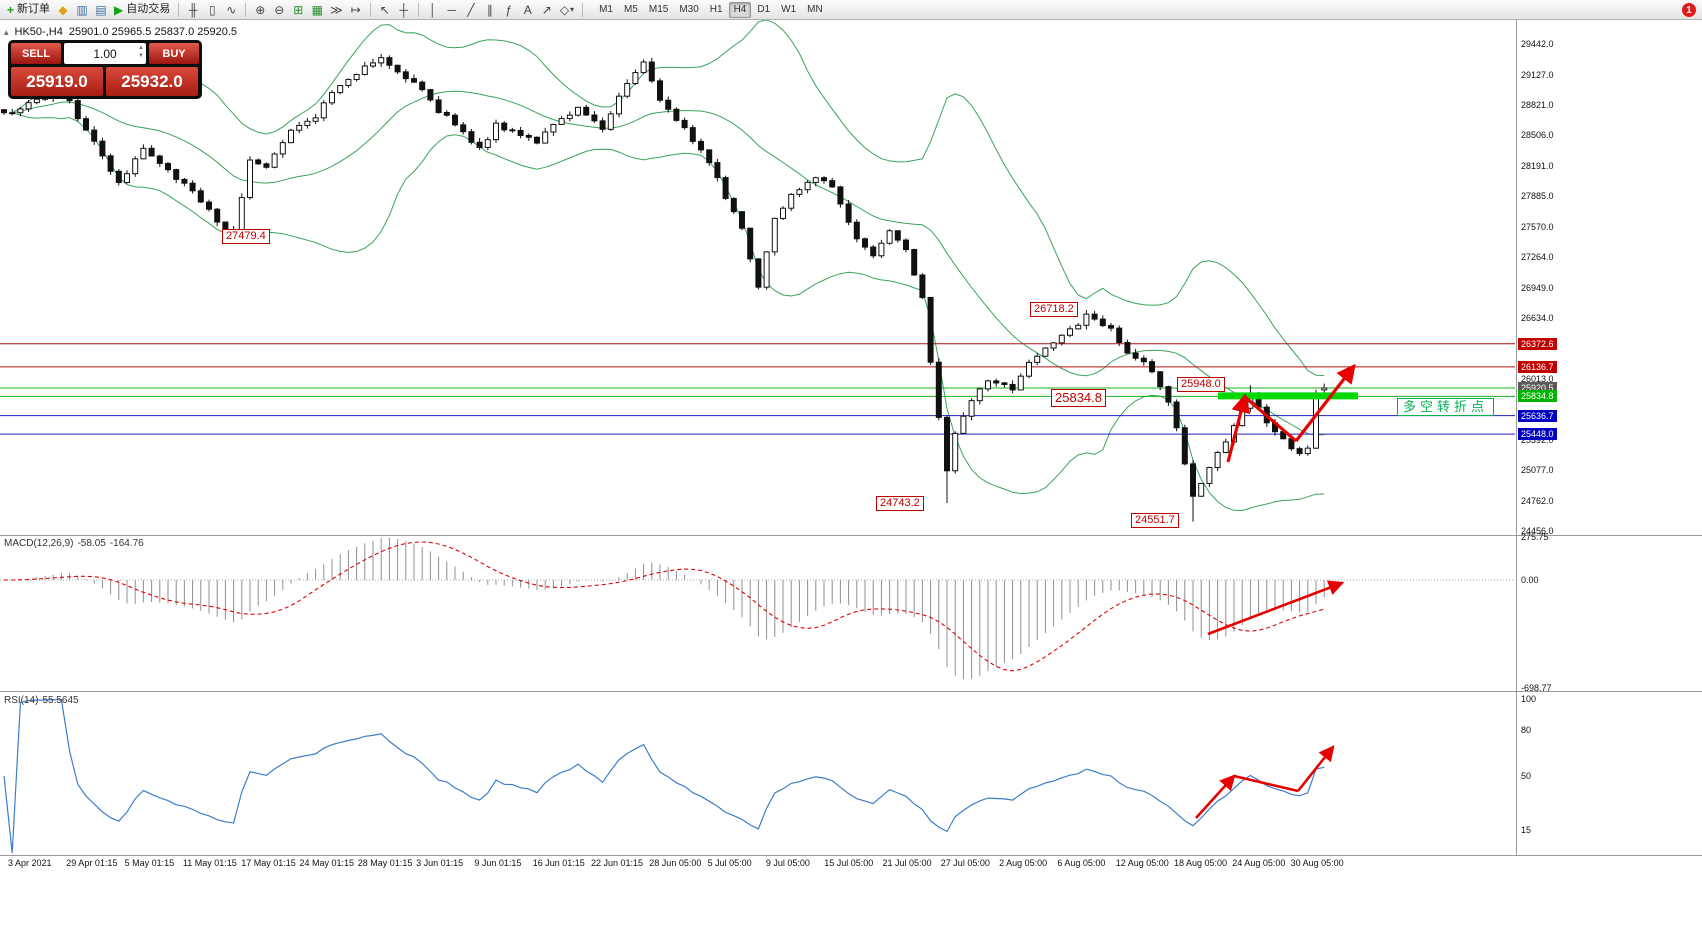  Describe the element at coordinates (385, 9) in the screenshot. I see `cursor-icon: ↖` at that location.